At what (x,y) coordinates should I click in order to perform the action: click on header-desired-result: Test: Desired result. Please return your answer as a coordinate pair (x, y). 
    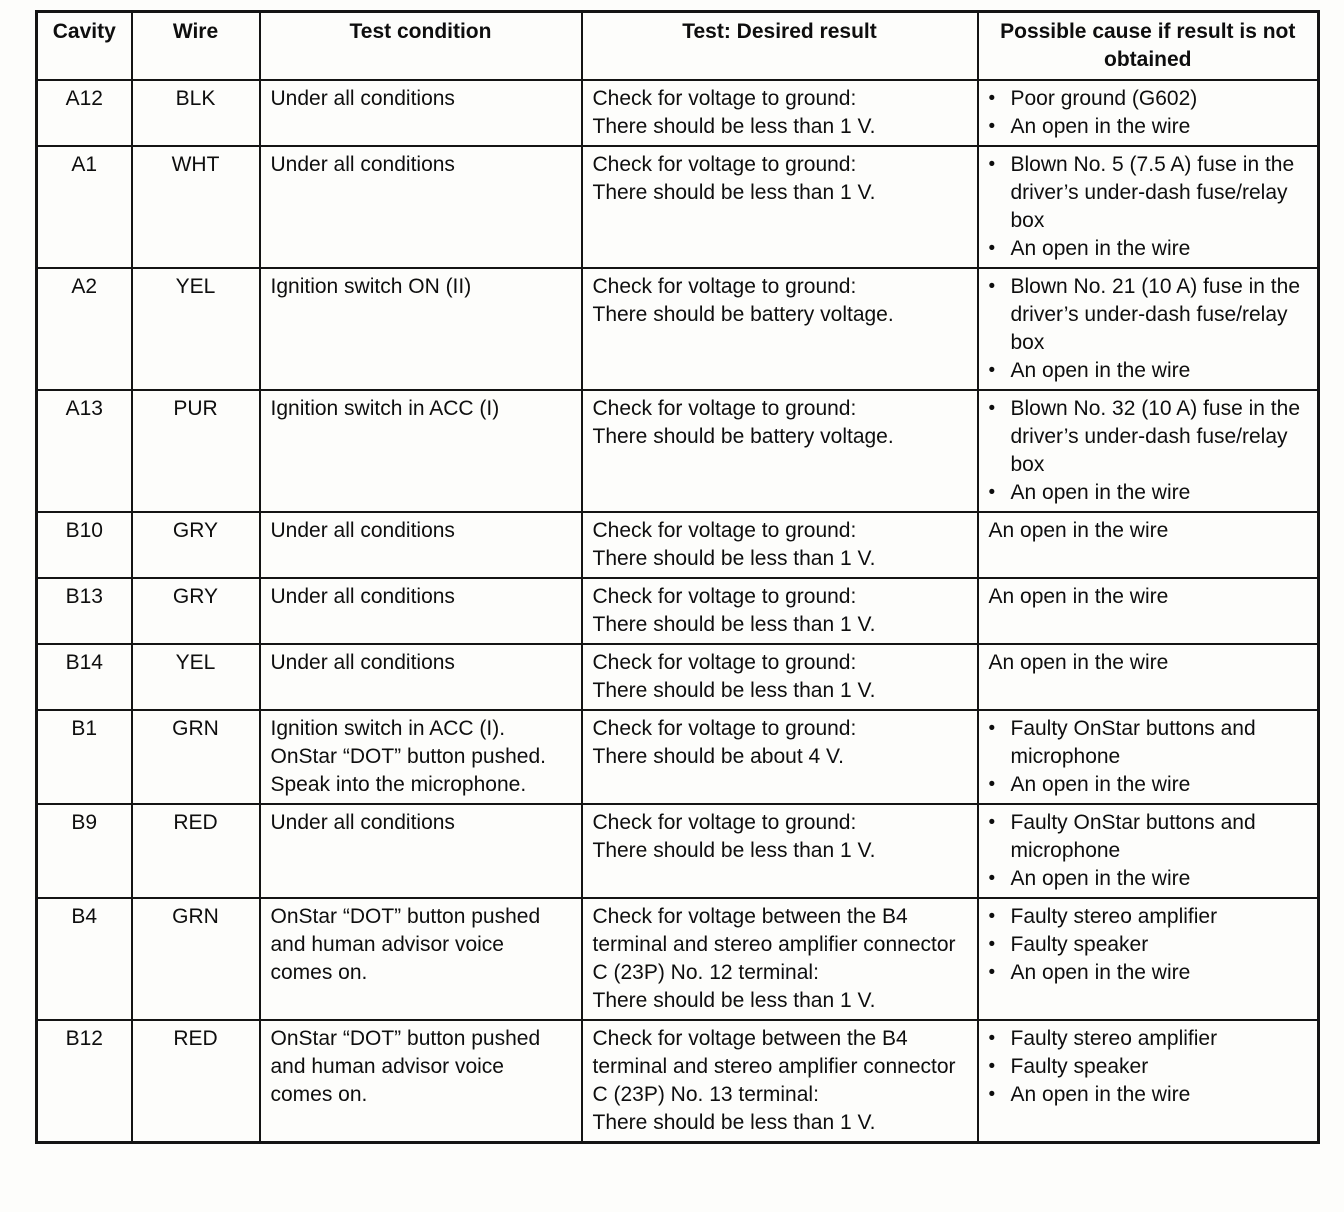
    Looking at the image, I should click on (779, 45).